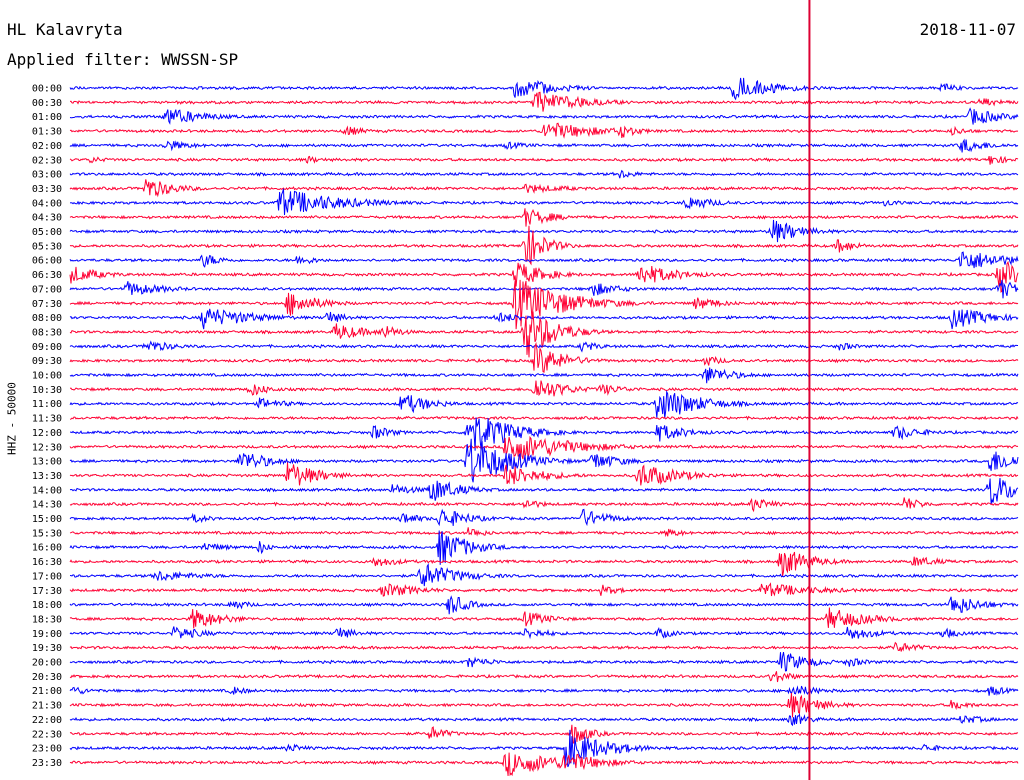 The image size is (1024, 780). I want to click on row-time-label: 12:30, so click(47, 447).